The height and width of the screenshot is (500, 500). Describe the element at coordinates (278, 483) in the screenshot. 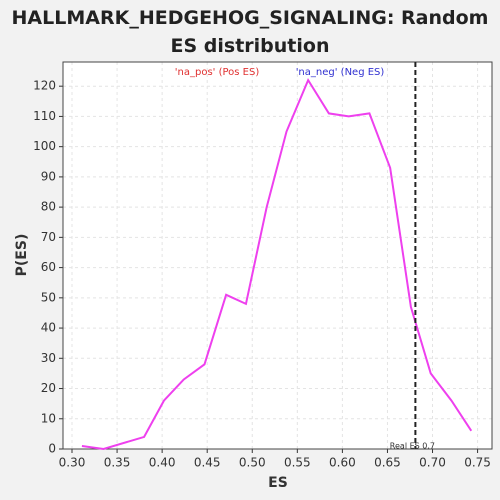

I see `x-axis-label: ES` at that location.